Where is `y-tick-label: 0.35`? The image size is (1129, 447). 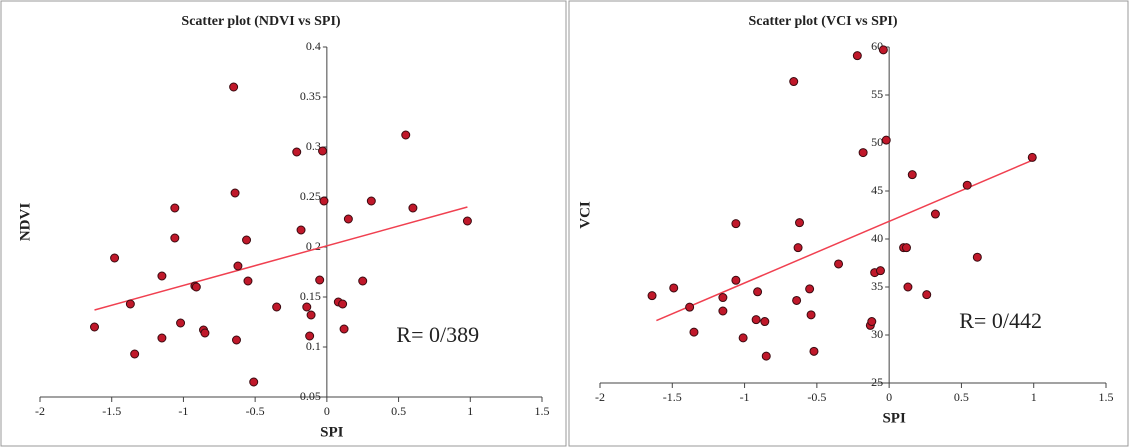 y-tick-label: 0.35 is located at coordinates (310, 96).